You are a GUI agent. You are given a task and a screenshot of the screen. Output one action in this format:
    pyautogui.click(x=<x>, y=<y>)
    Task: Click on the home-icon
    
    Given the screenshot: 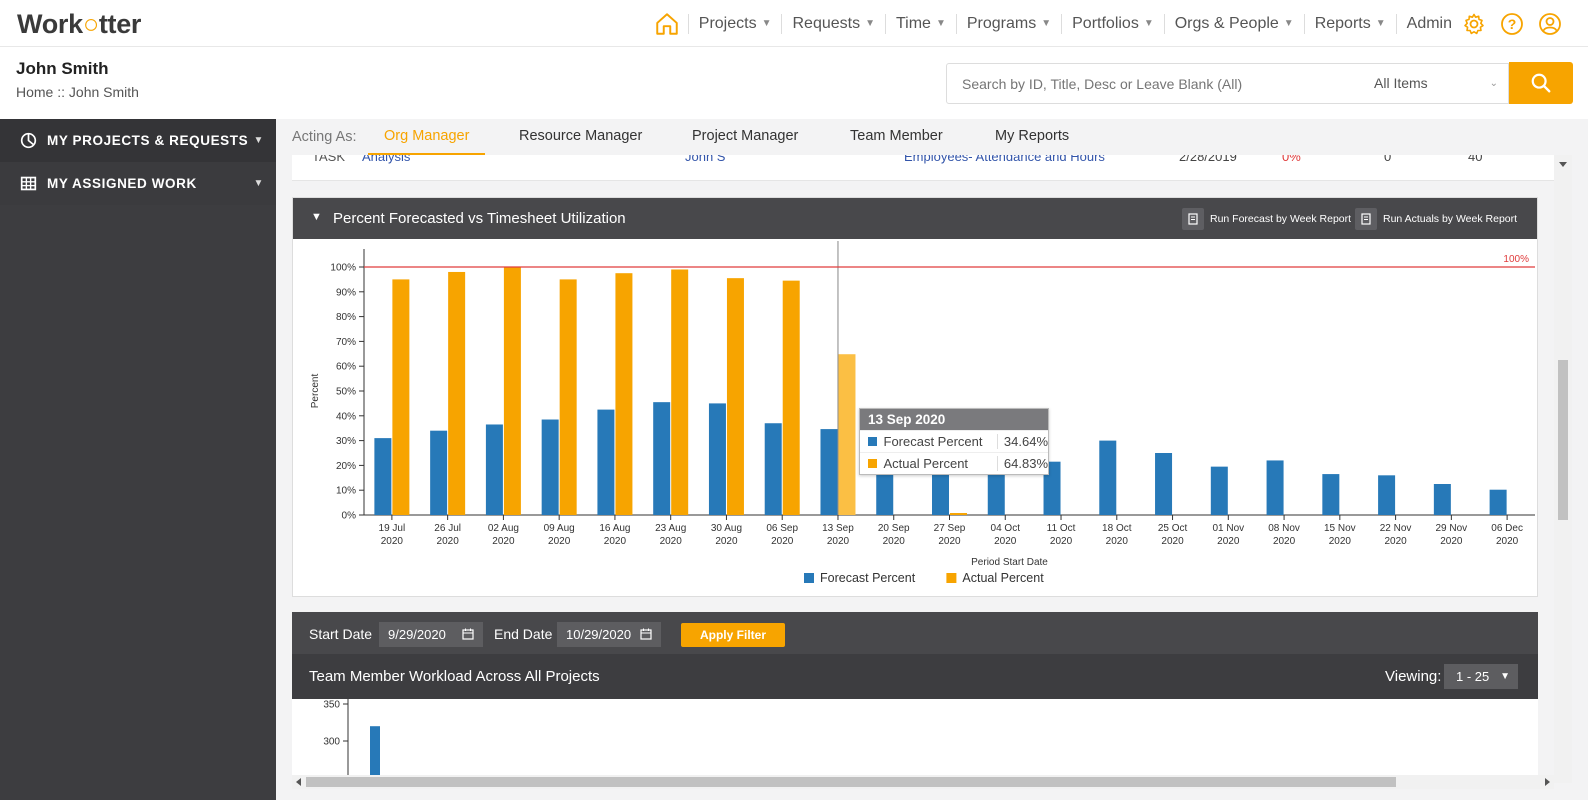 What is the action you would take?
    pyautogui.click(x=667, y=24)
    